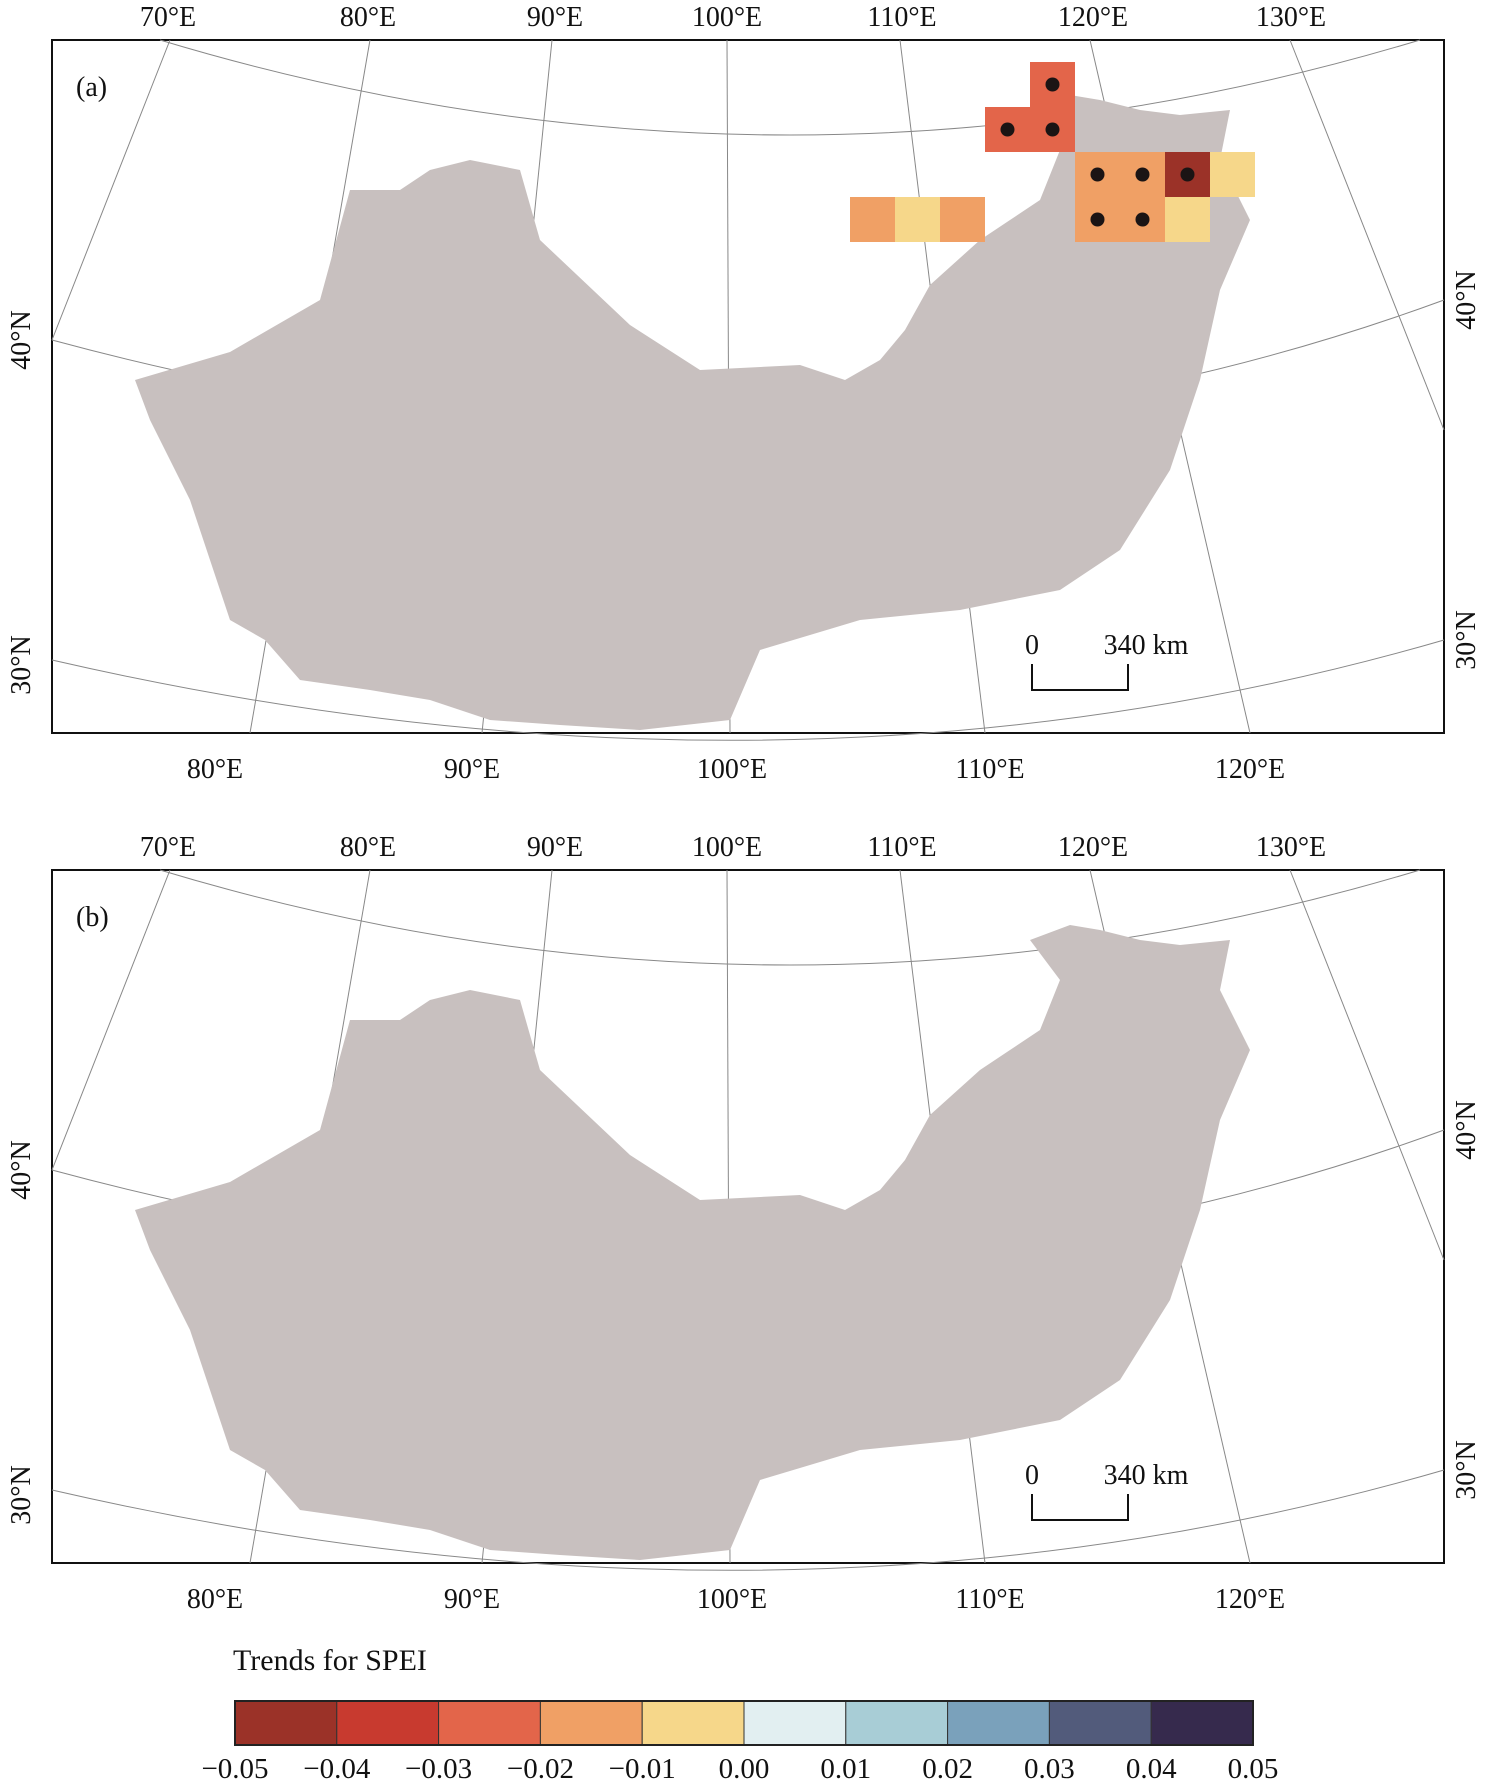 This screenshot has width=1500, height=1788. I want to click on colorbar-tick-label: 0.02, so click(947, 1768).